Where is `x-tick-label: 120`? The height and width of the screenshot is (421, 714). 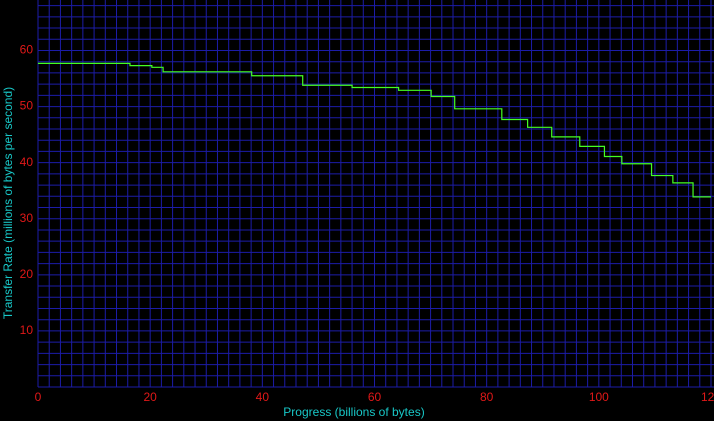
x-tick-label: 120 is located at coordinates (707, 397).